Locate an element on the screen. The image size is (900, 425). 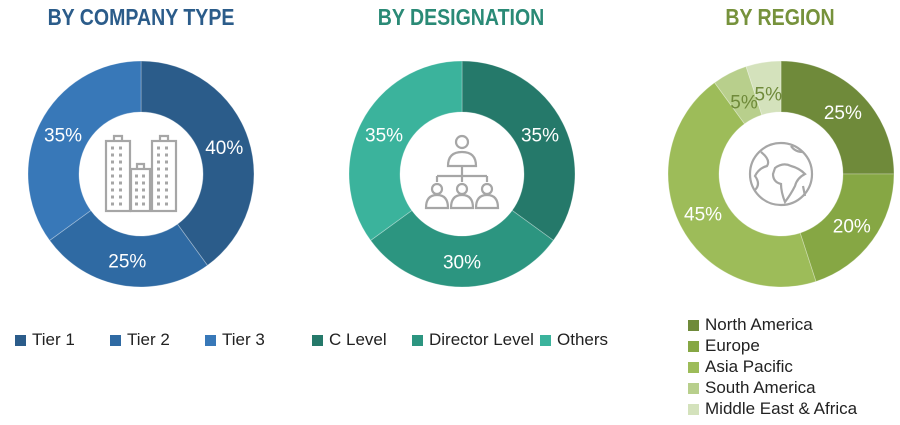
legend-item-middle-east-africa: Middle East & Africa is located at coordinates (772, 409).